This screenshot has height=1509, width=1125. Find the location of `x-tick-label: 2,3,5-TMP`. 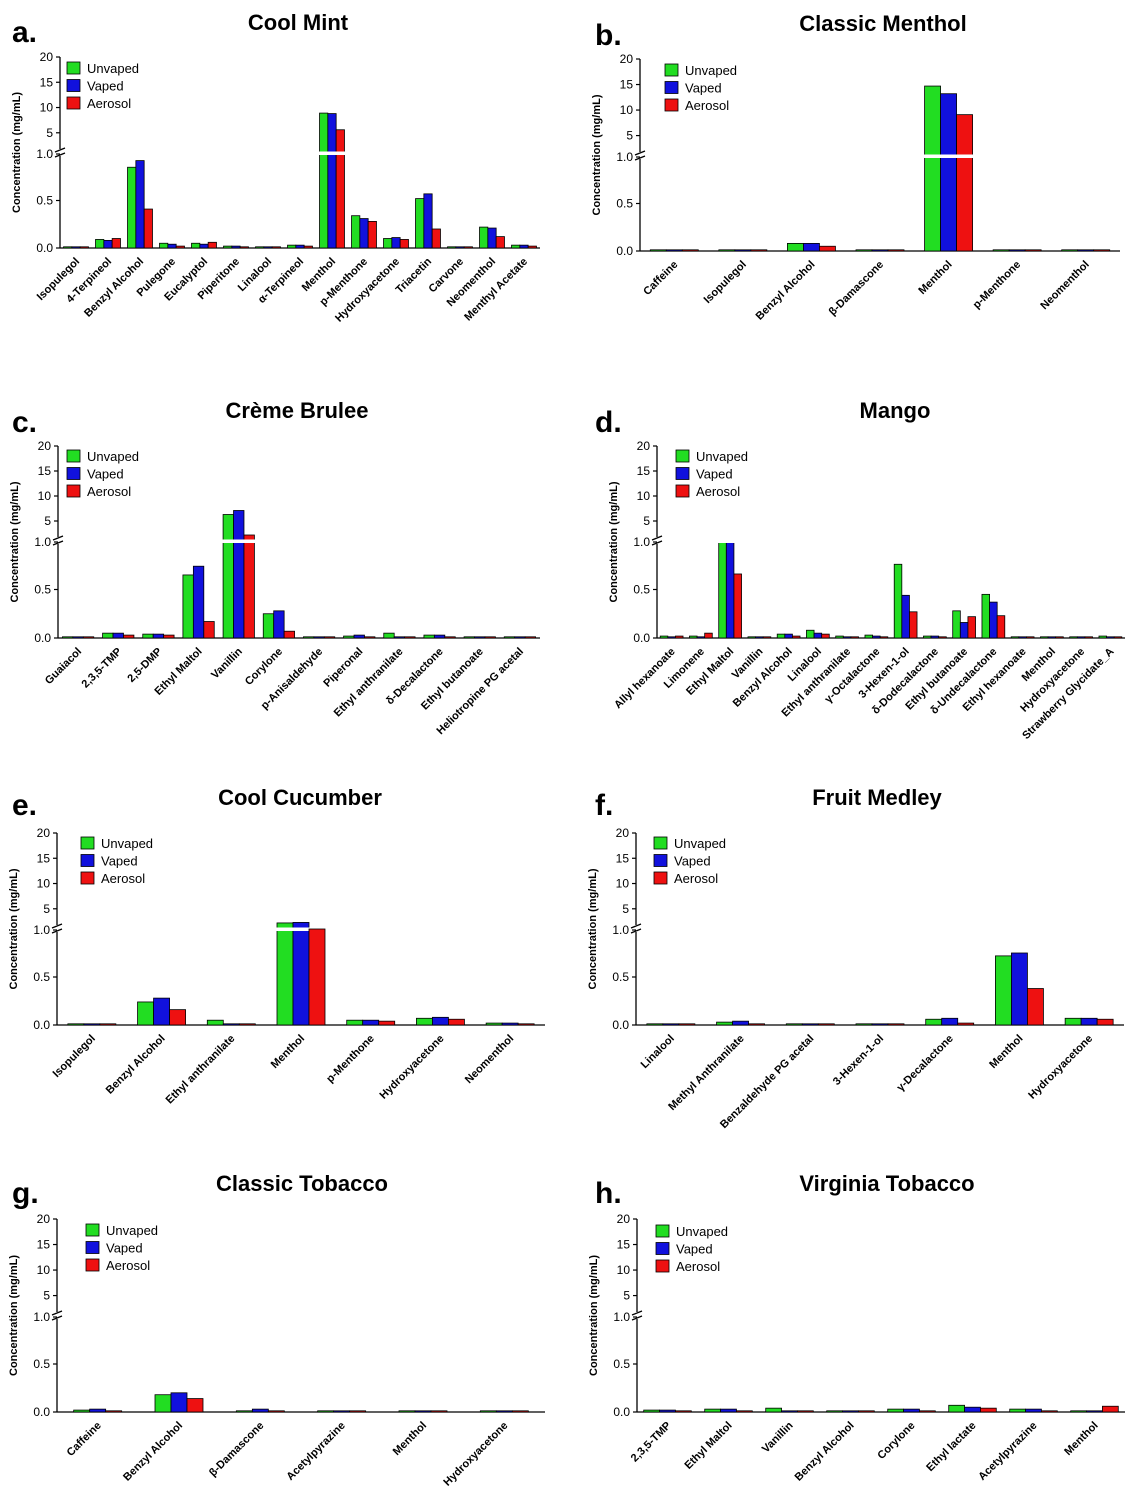

x-tick-label: 2,3,5-TMP is located at coordinates (651, 1442).